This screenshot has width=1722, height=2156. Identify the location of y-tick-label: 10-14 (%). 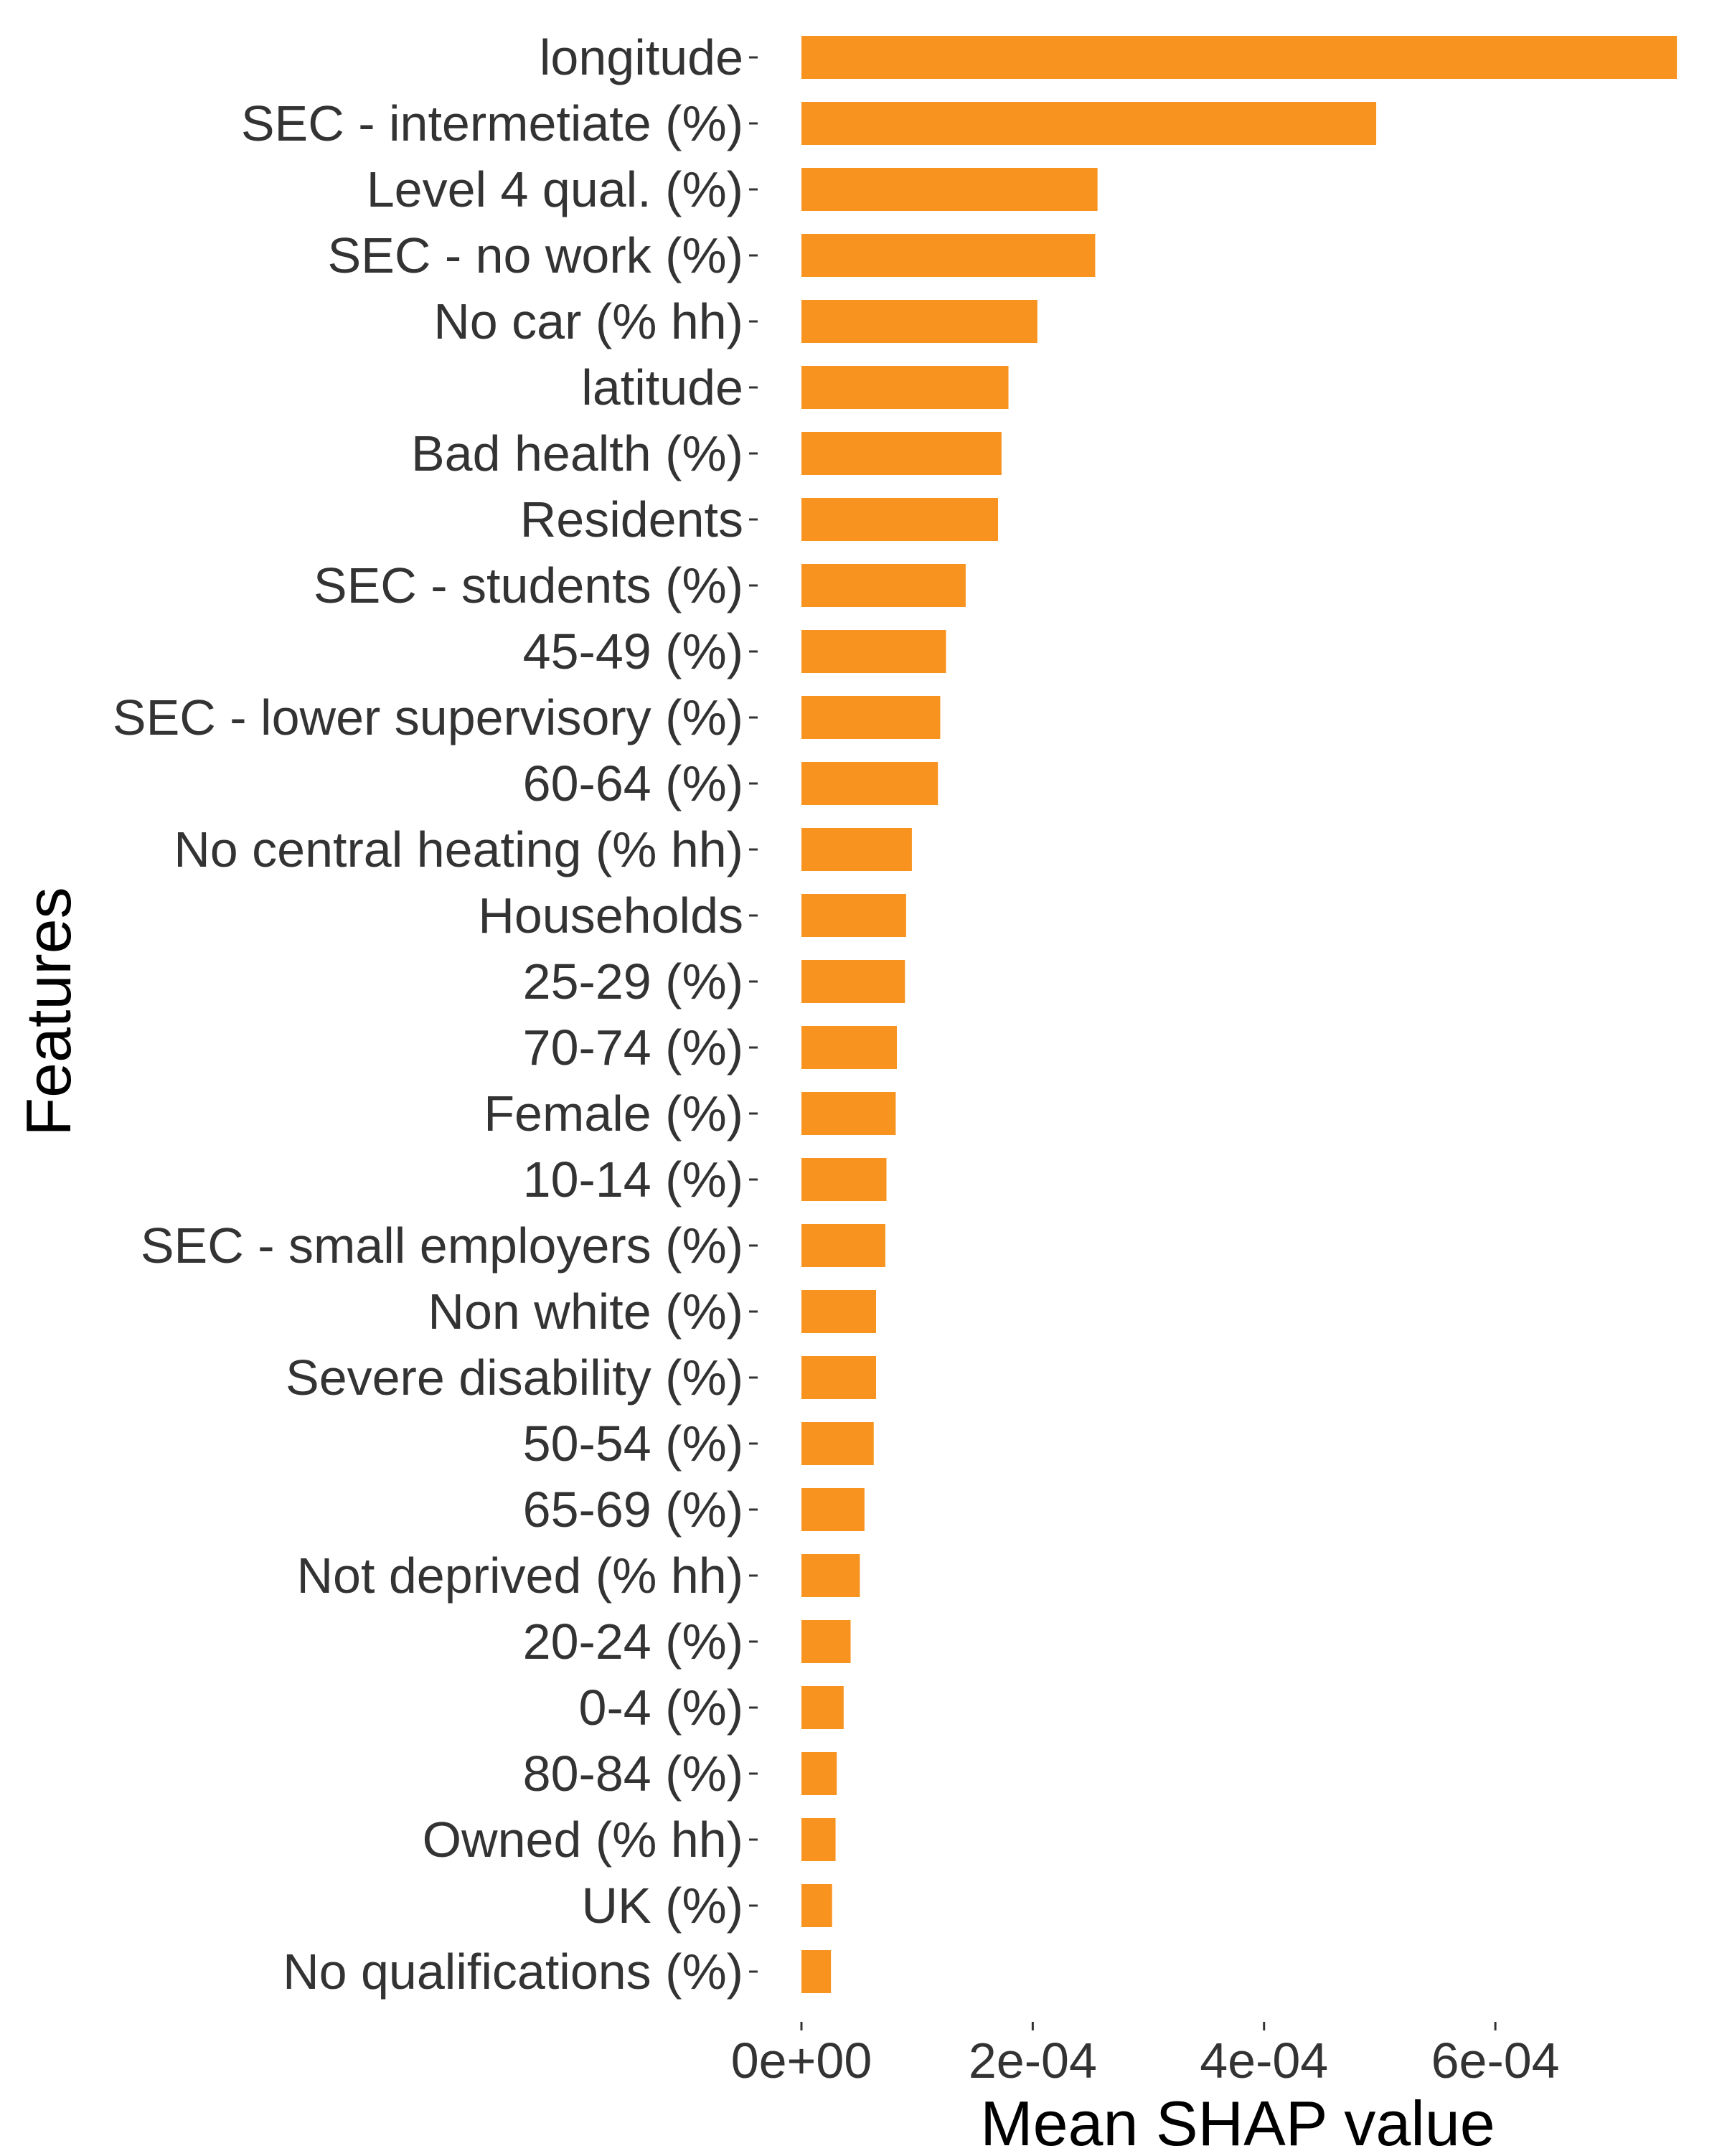
(633, 1180).